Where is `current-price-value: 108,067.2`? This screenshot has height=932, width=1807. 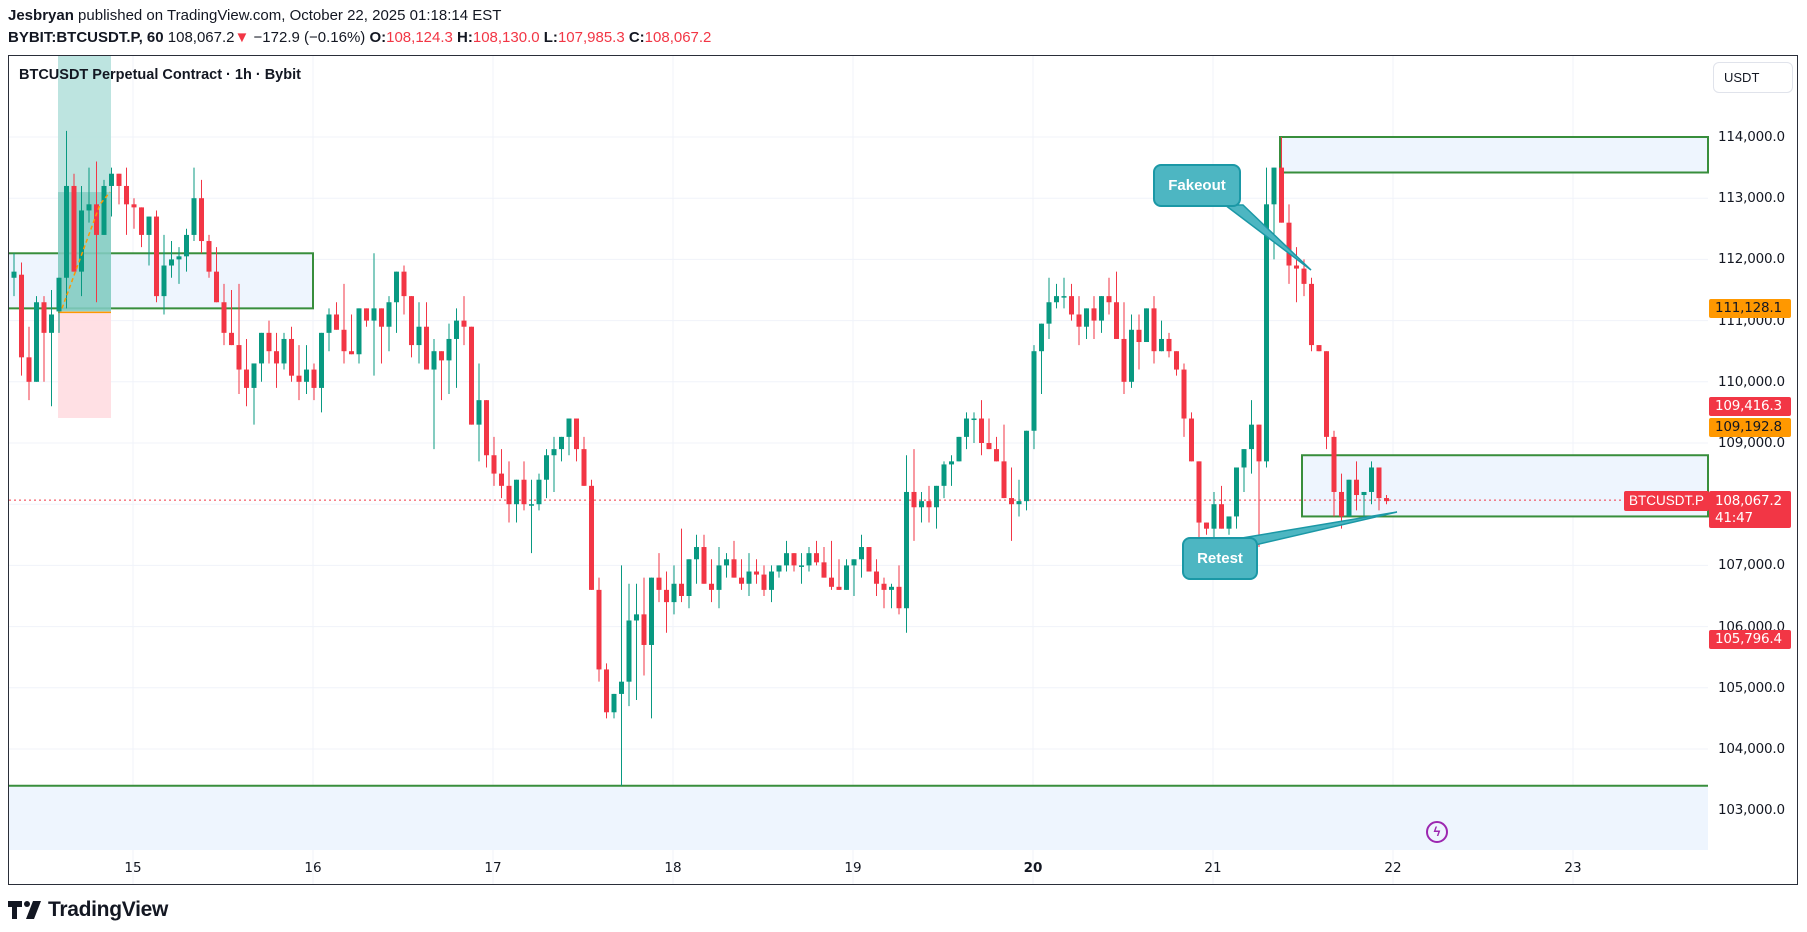
current-price-value: 108,067.2 is located at coordinates (1748, 501).